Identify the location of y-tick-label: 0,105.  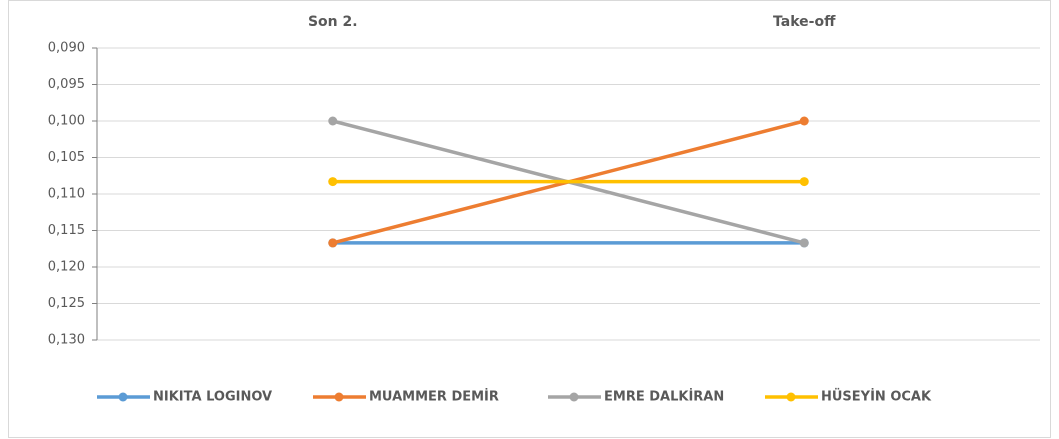
(66, 157).